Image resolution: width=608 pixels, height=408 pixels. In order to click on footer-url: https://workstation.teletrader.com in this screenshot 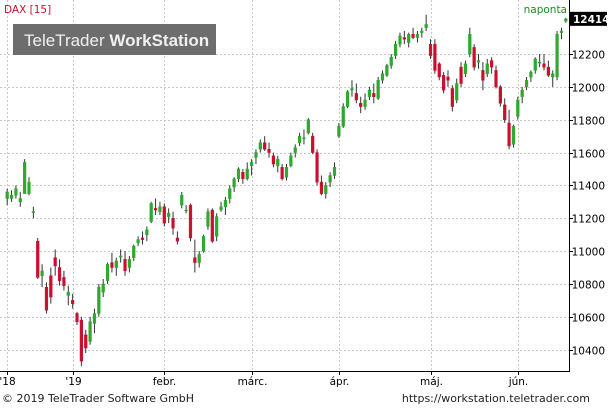, I will do `click(495, 398)`.